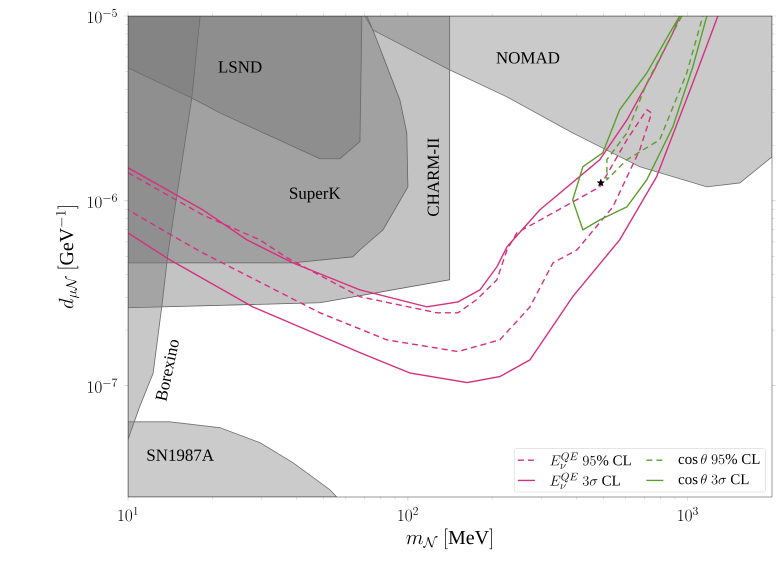 This screenshot has height=570, width=779. What do you see at coordinates (528, 58) in the screenshot?
I see `series-label: NOMAD` at bounding box center [528, 58].